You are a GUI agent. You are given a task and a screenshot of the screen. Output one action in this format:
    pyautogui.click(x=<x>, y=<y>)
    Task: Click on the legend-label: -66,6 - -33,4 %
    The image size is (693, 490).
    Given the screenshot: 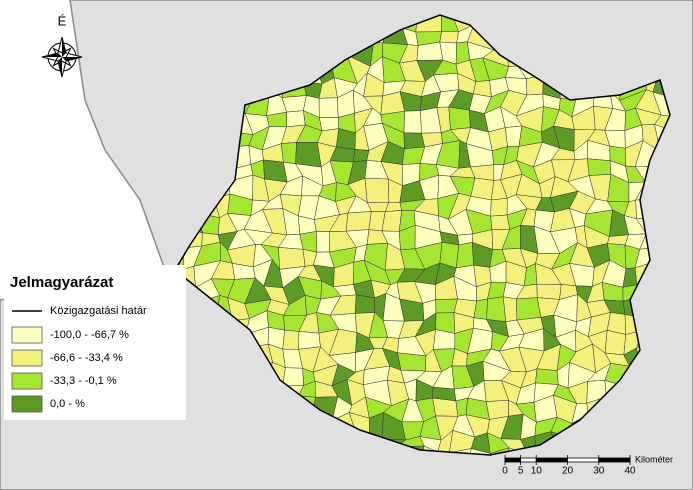 What is the action you would take?
    pyautogui.click(x=86, y=358)
    